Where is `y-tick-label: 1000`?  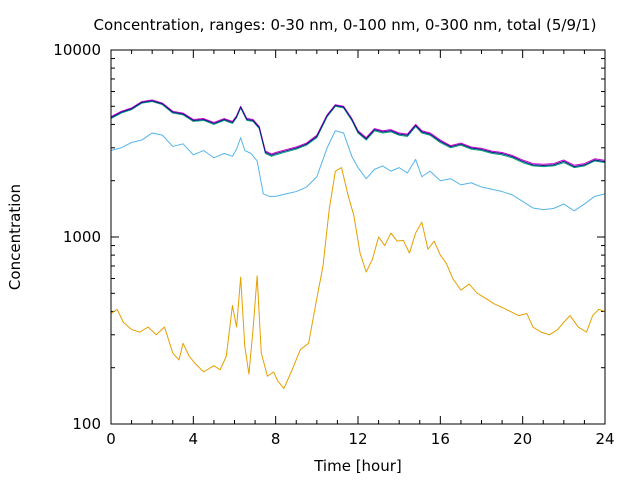
y-tick-label: 1000 is located at coordinates (82, 237).